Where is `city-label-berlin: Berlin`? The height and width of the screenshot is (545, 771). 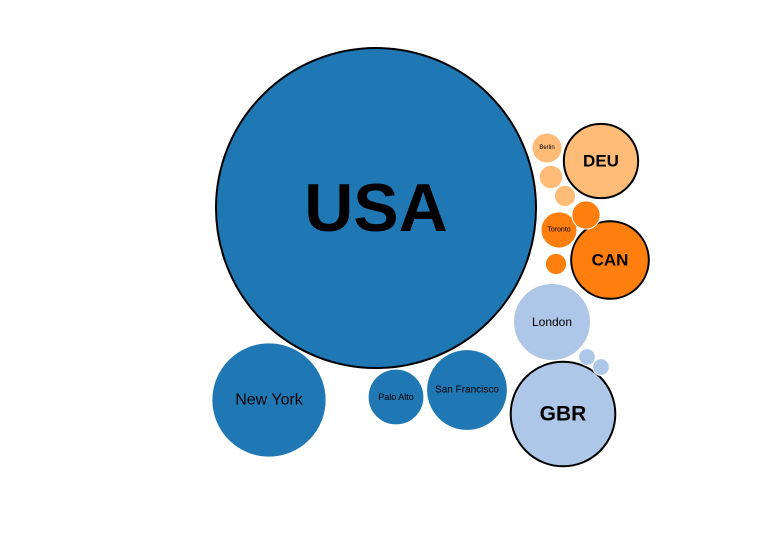 city-label-berlin: Berlin is located at coordinates (546, 148).